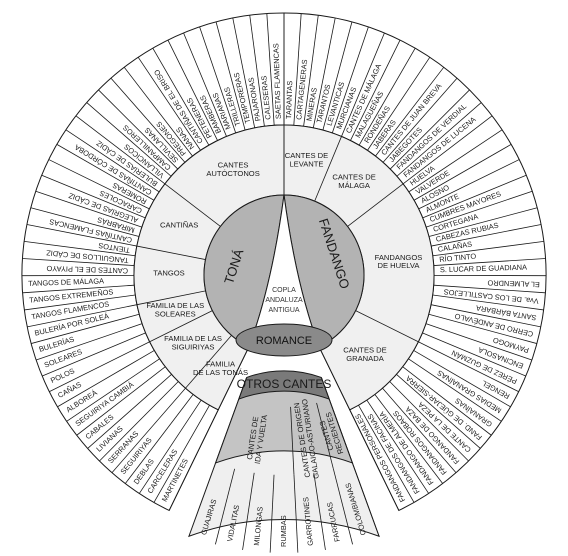 The width and height of the screenshot is (568, 556). I want to click on left-group-0-line: CANTES, so click(233, 165).